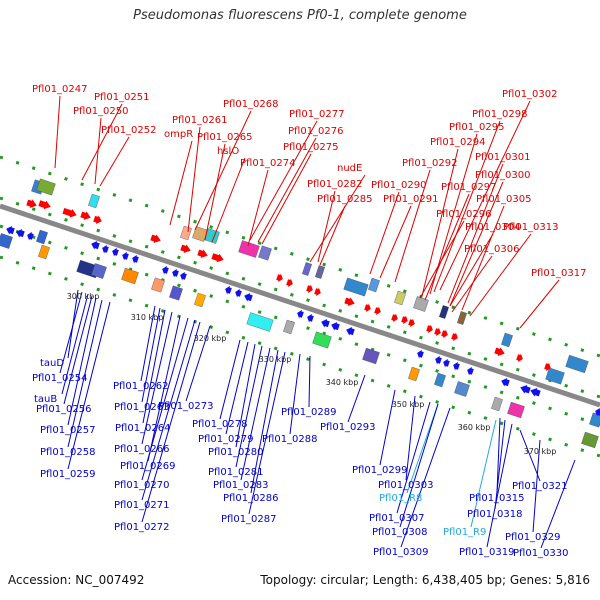 The width and height of the screenshot is (600, 600). Describe the element at coordinates (142, 485) in the screenshot. I see `reverse-gene-label: Pfl01_0270` at that location.